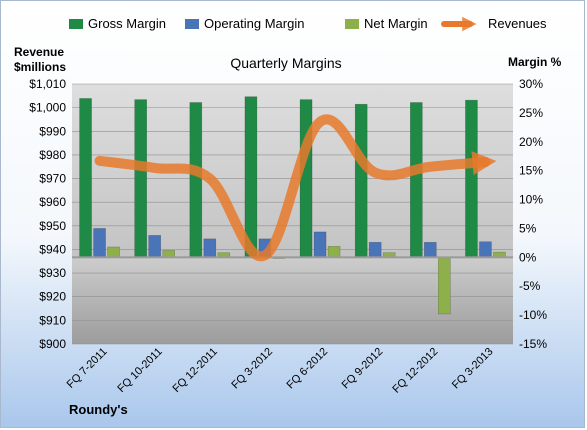 The width and height of the screenshot is (587, 430). What do you see at coordinates (531, 84) in the screenshot?
I see `right-tick-label: 30%` at bounding box center [531, 84].